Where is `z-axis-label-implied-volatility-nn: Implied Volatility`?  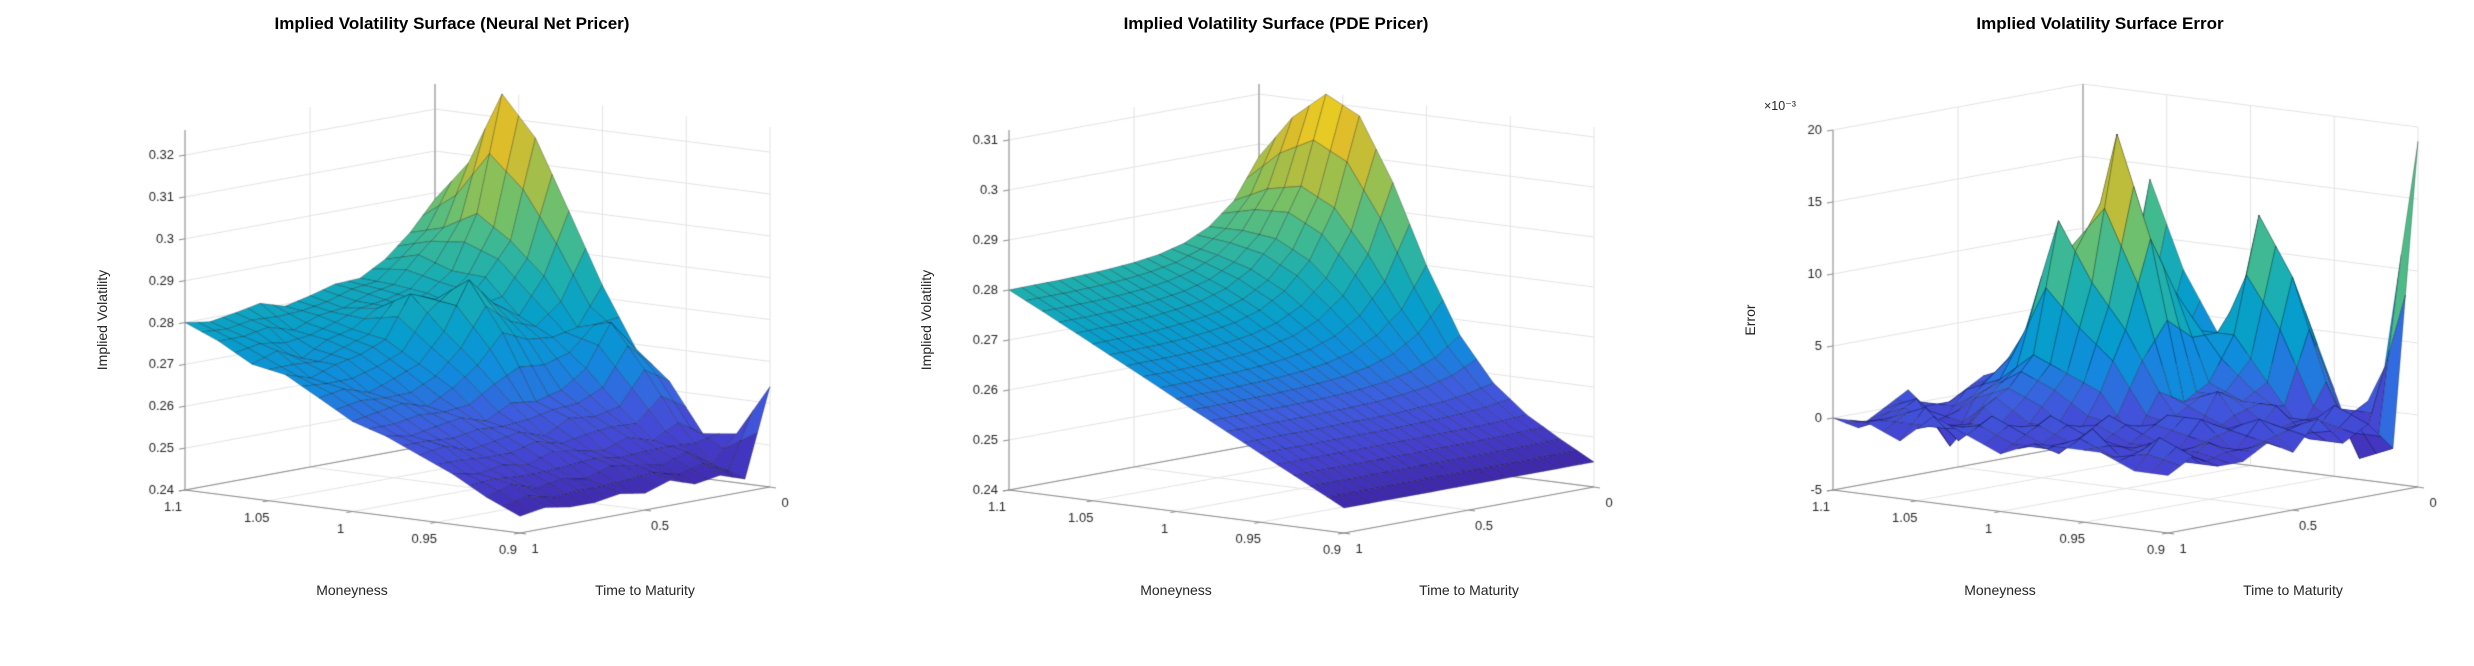
z-axis-label-implied-volatility-nn: Implied Volatility is located at coordinates (102, 320).